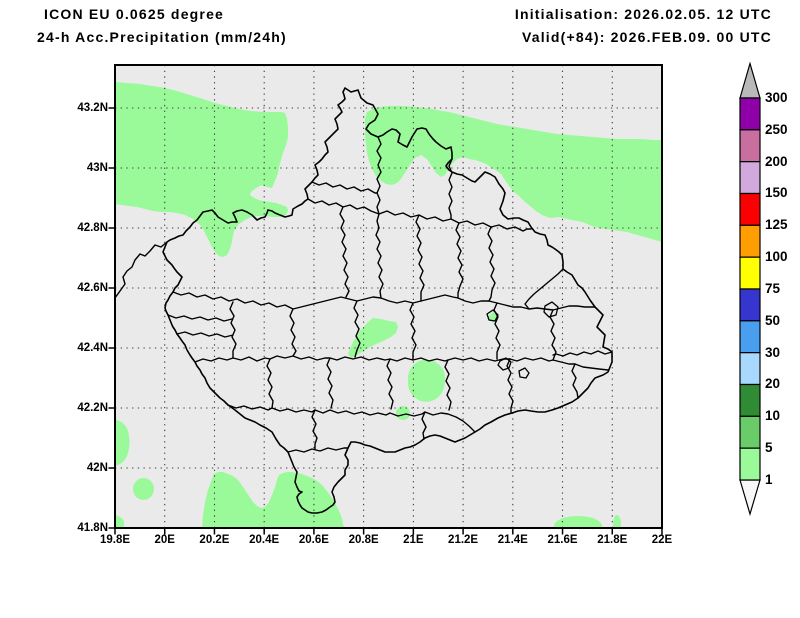  Describe the element at coordinates (773, 416) in the screenshot. I see `colorbar-value-label: 10` at that location.